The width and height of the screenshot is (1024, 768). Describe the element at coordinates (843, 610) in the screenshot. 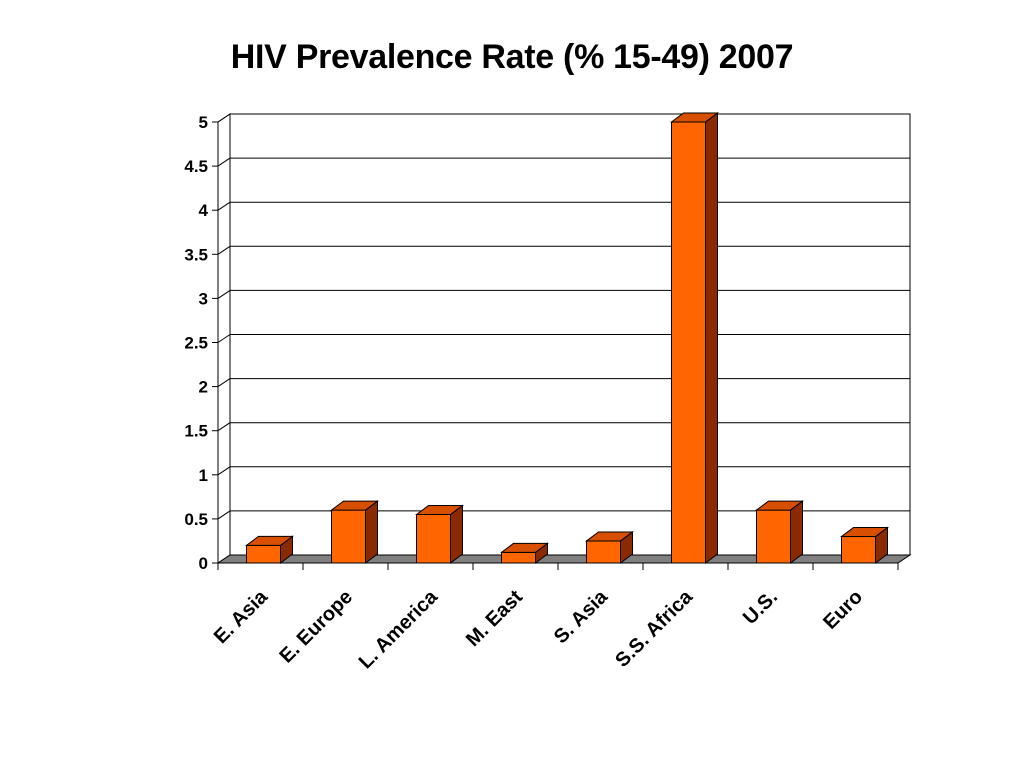

I see `x-category-label: Euro` at that location.